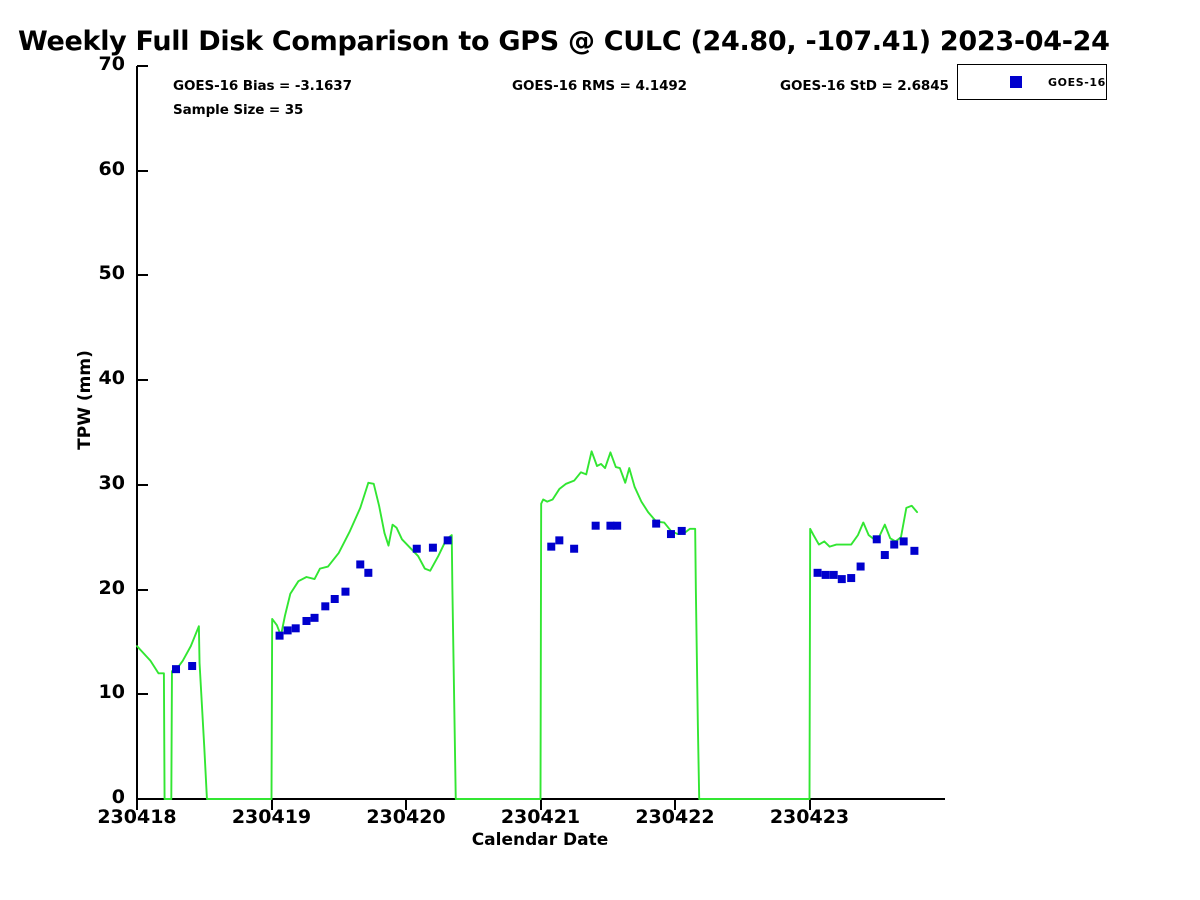 The height and width of the screenshot is (900, 1200). I want to click on y-tick-label-30: 30, so click(111, 482).